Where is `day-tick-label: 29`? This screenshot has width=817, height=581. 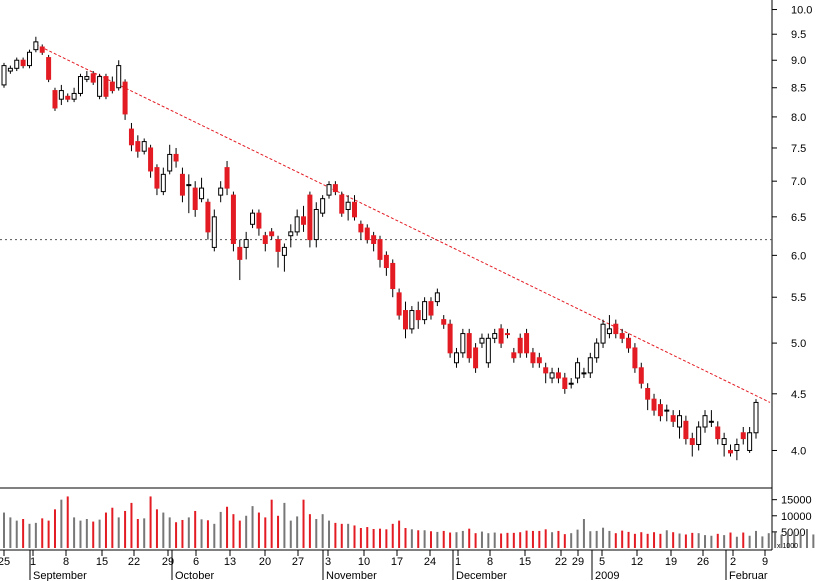 day-tick-label: 29 is located at coordinates (578, 562).